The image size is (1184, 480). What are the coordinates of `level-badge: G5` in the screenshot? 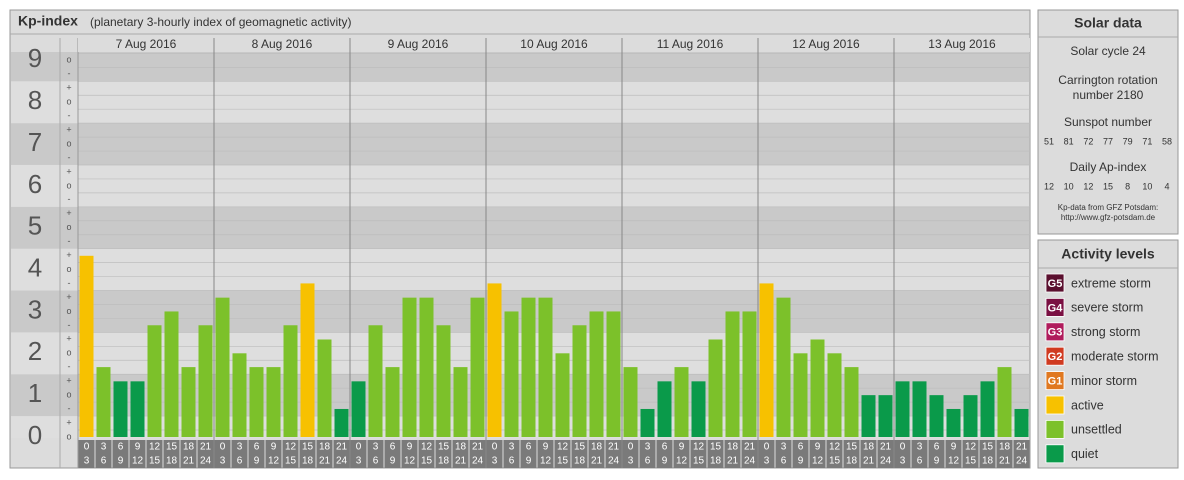 It's located at (1055, 284).